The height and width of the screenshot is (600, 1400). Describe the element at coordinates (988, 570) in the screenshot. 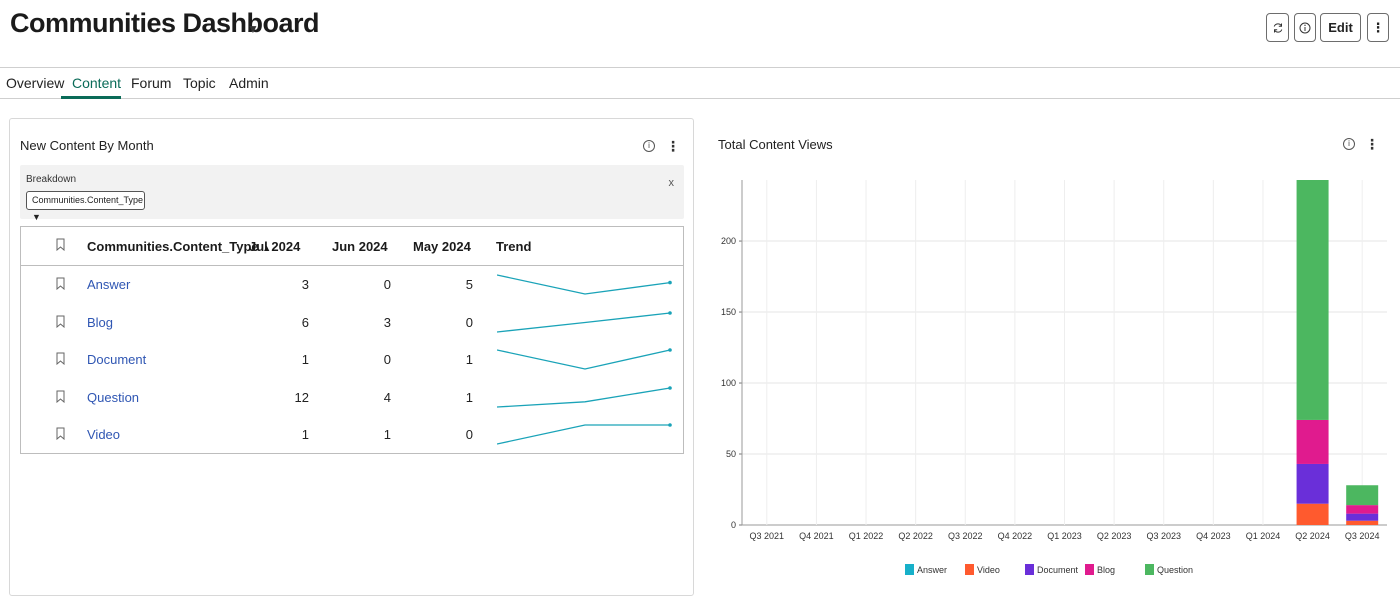

I see `legend-label: Video` at that location.